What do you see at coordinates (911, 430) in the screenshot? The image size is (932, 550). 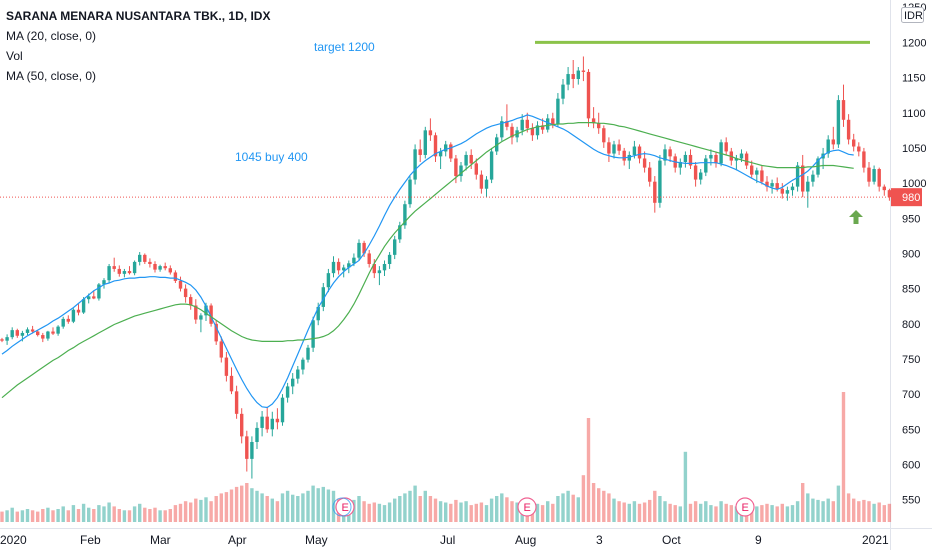 I see `y-tick-label: 650` at bounding box center [911, 430].